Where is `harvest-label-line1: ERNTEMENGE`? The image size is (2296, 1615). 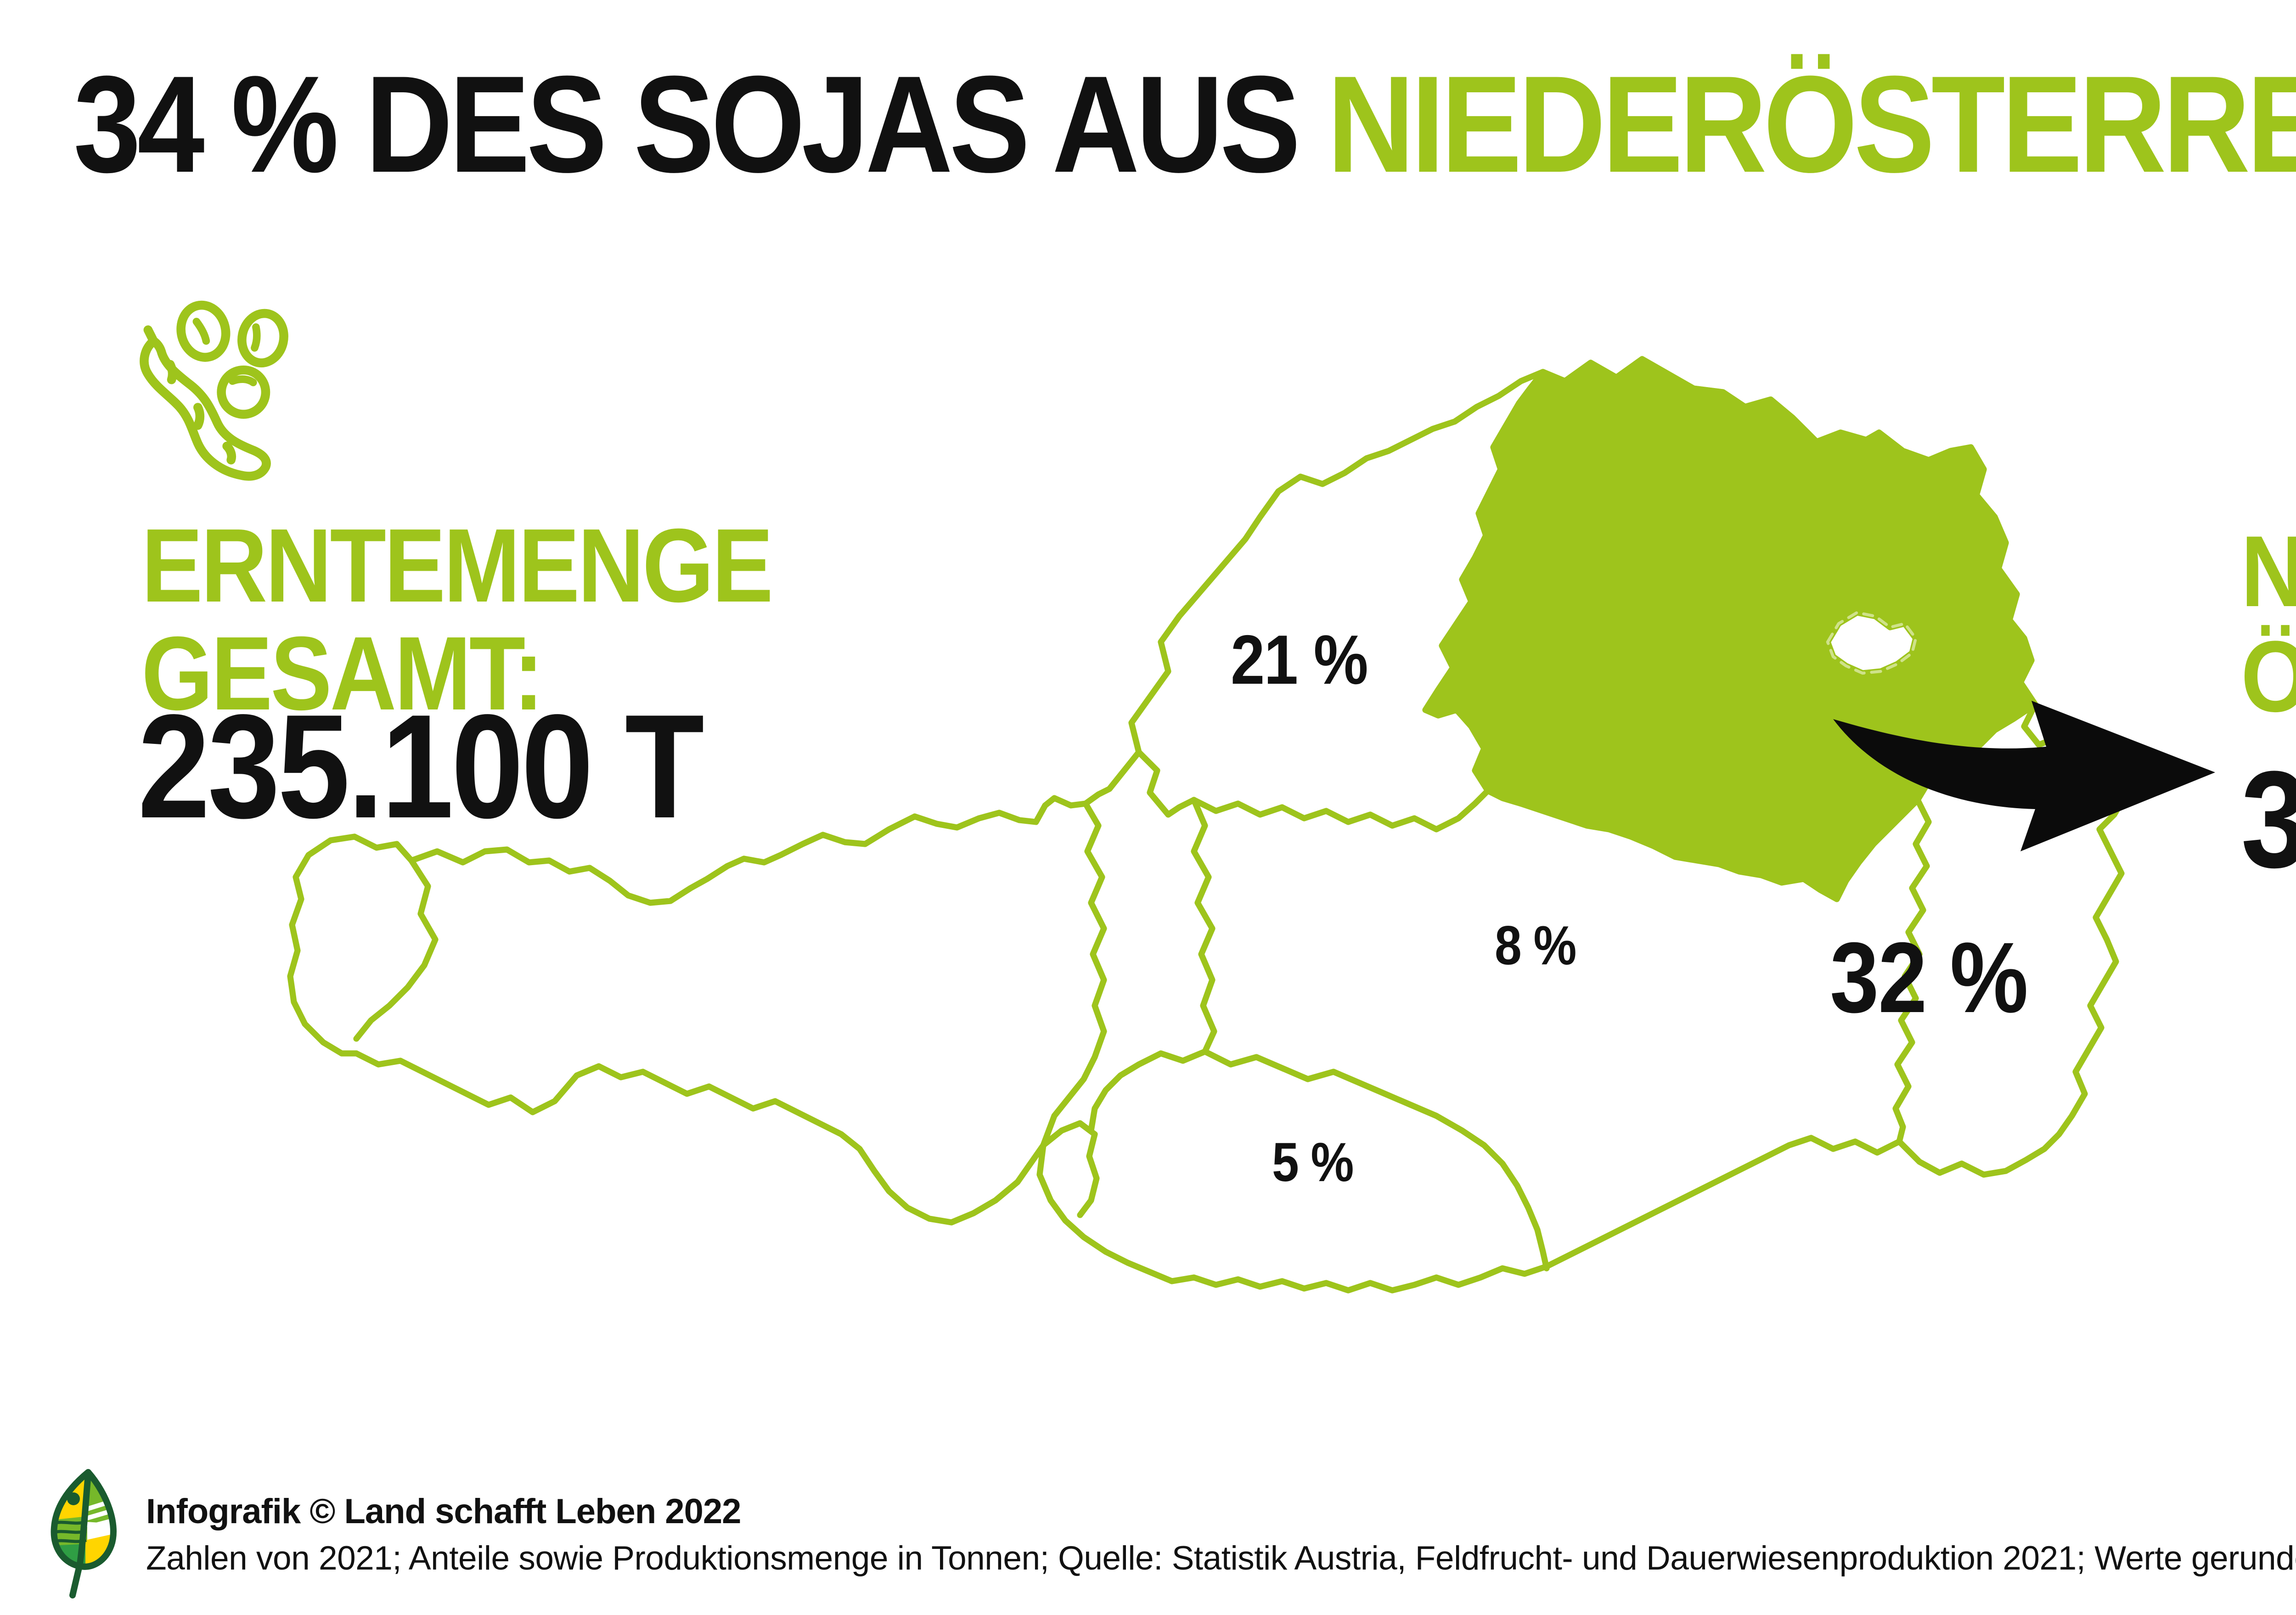
harvest-label-line1: ERNTEMENGE is located at coordinates (457, 565).